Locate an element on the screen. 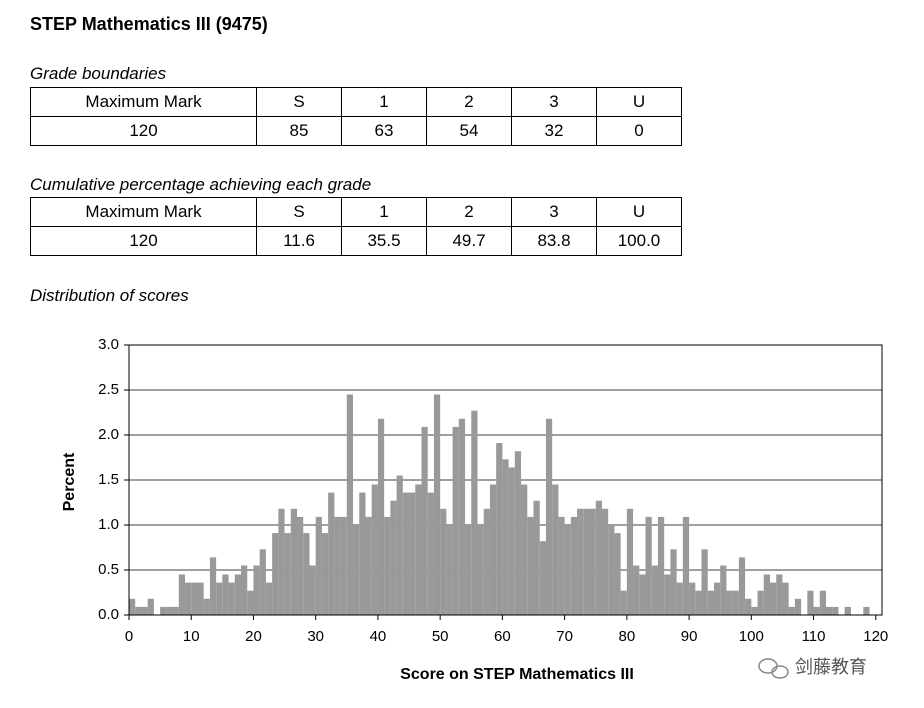  x-tick-label: 40 is located at coordinates (378, 636).